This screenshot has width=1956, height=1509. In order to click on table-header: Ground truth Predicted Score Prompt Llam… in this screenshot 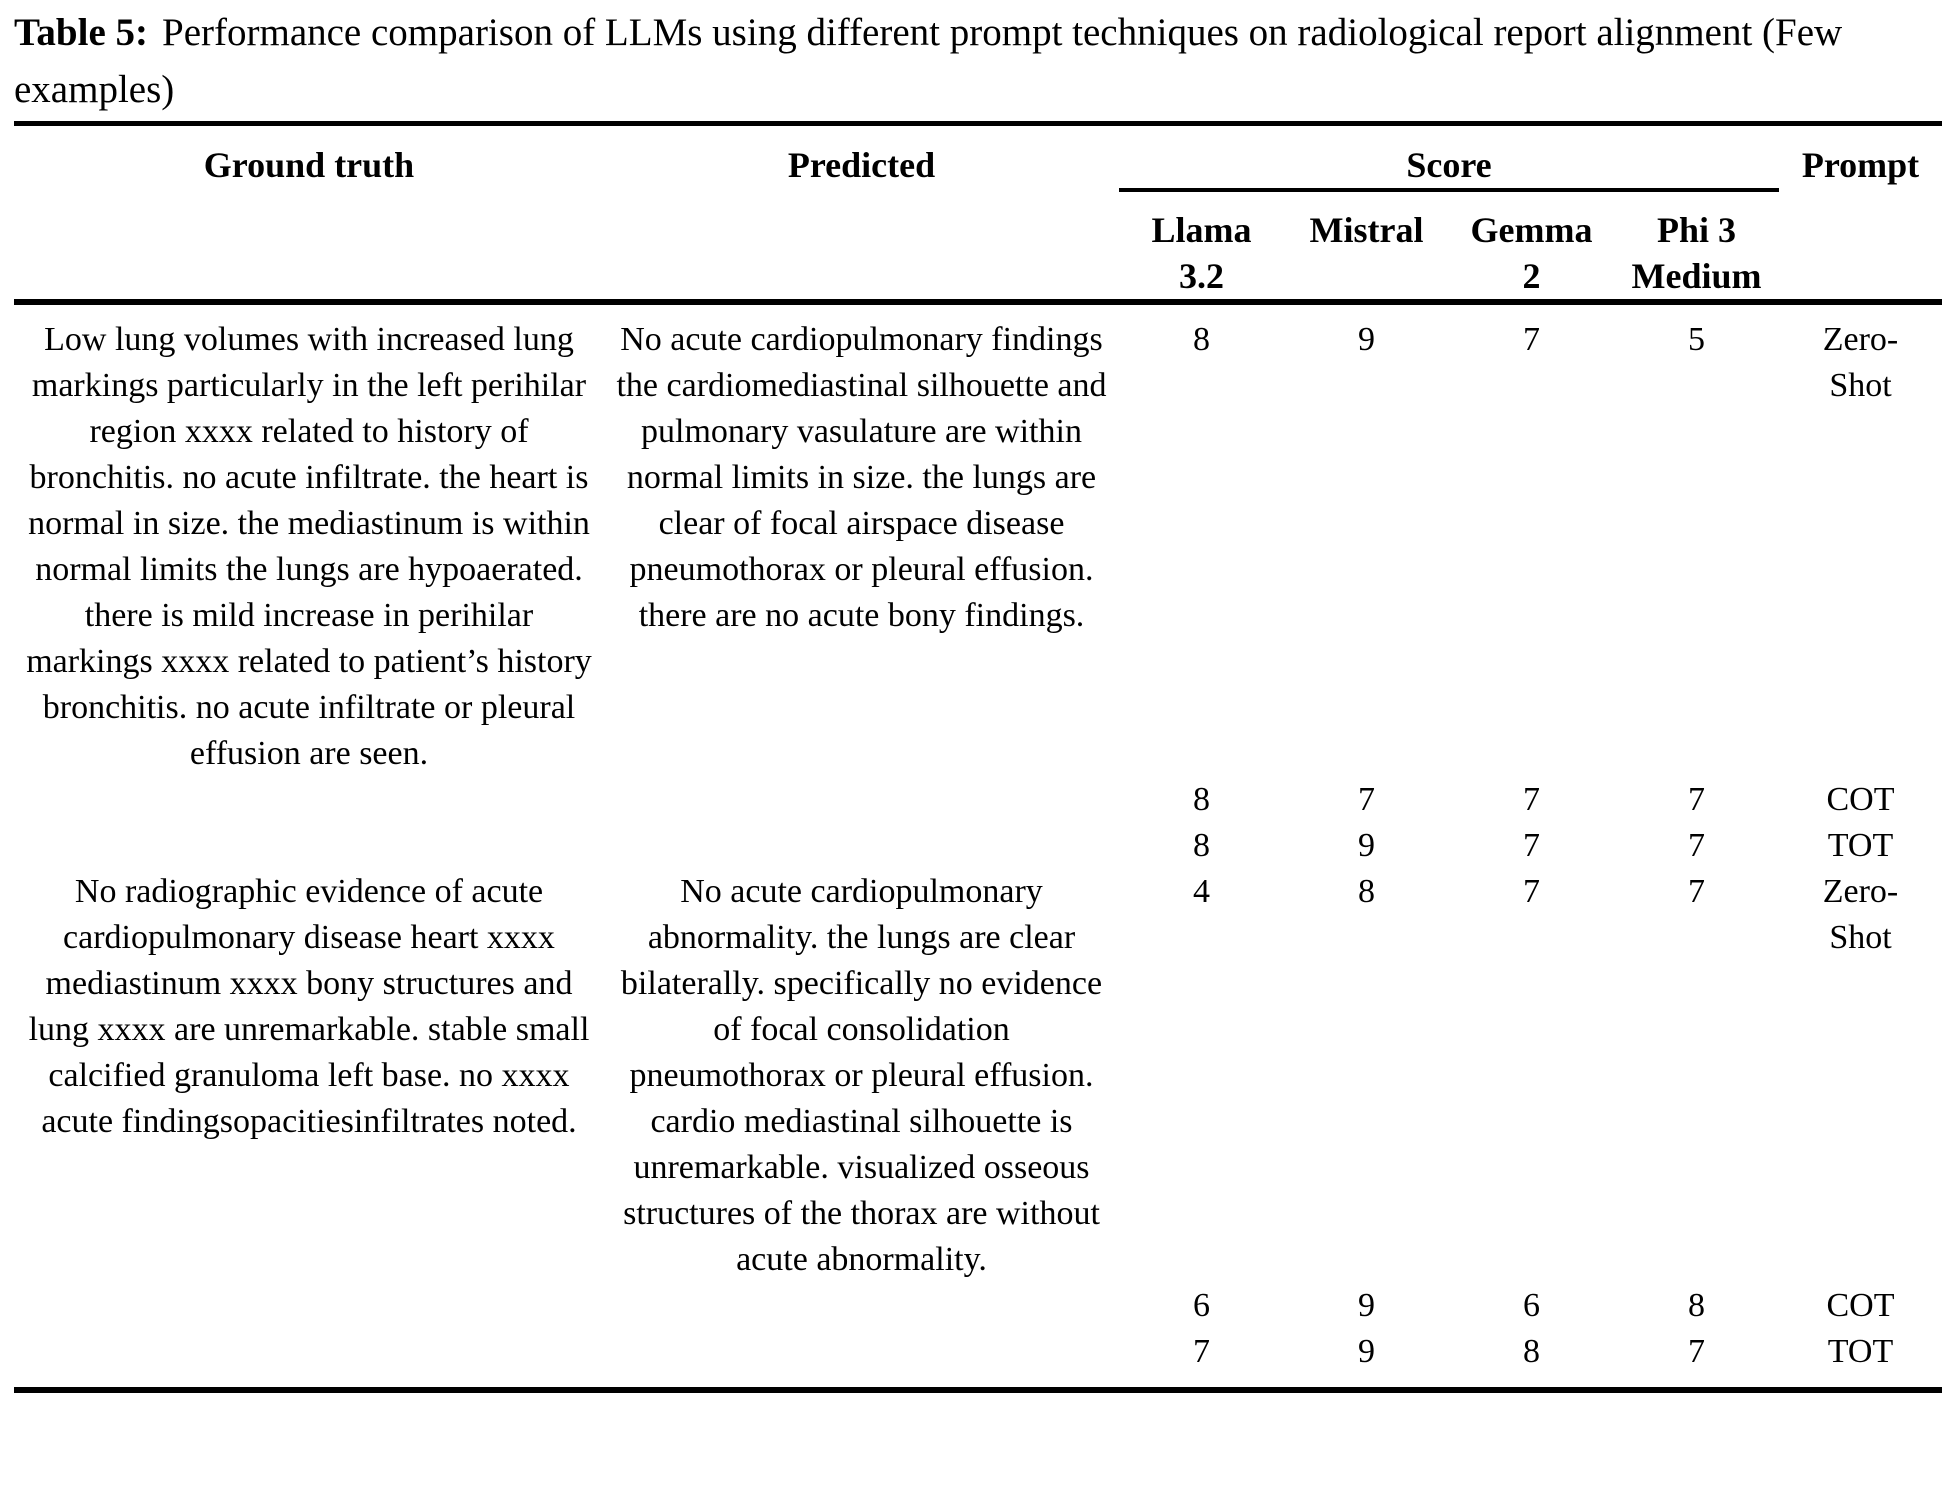, I will do `click(978, 212)`.